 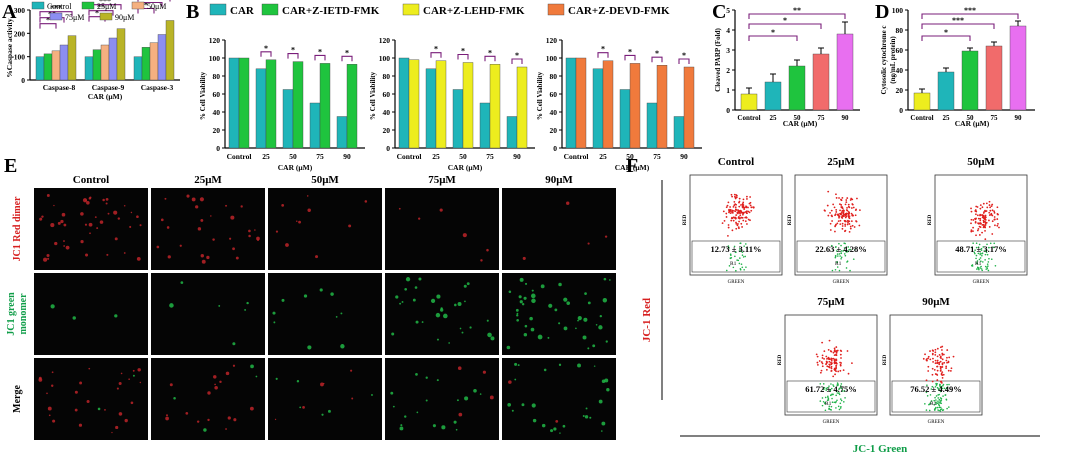 I want to click on panel-b-category: 75, so click(x=320, y=156).